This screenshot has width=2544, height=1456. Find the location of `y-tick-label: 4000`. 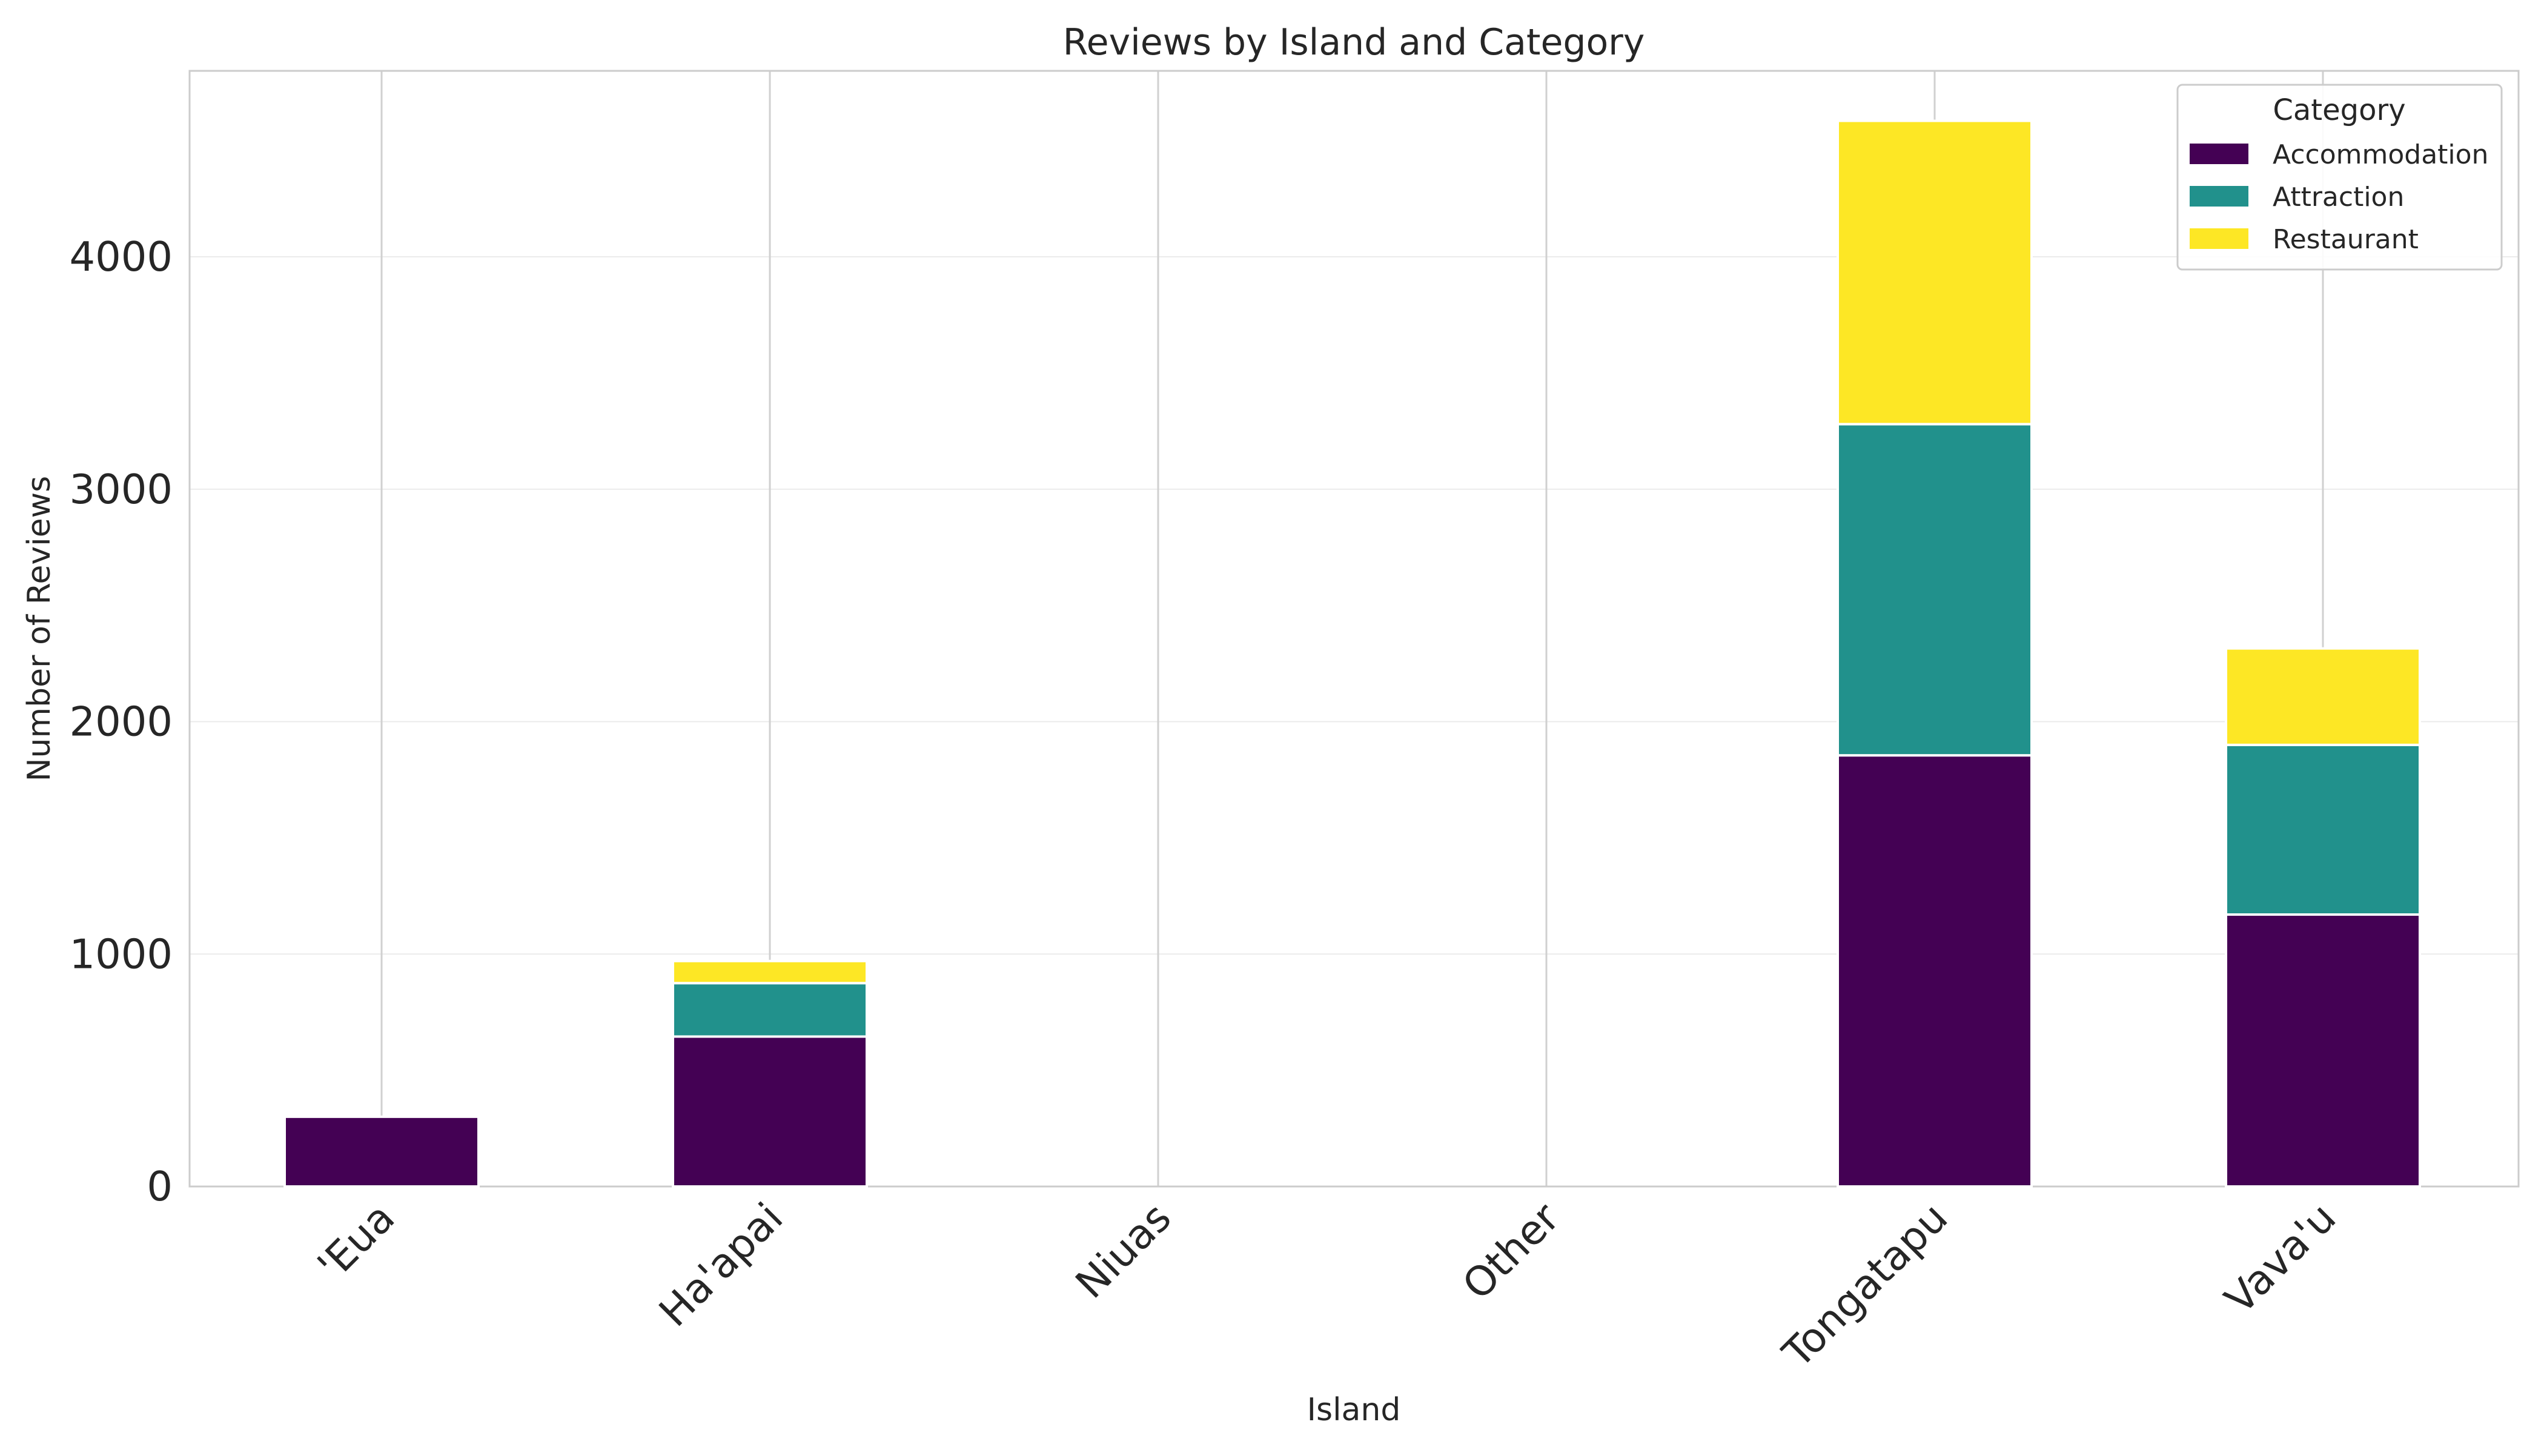

y-tick-label: 4000 is located at coordinates (121, 256).